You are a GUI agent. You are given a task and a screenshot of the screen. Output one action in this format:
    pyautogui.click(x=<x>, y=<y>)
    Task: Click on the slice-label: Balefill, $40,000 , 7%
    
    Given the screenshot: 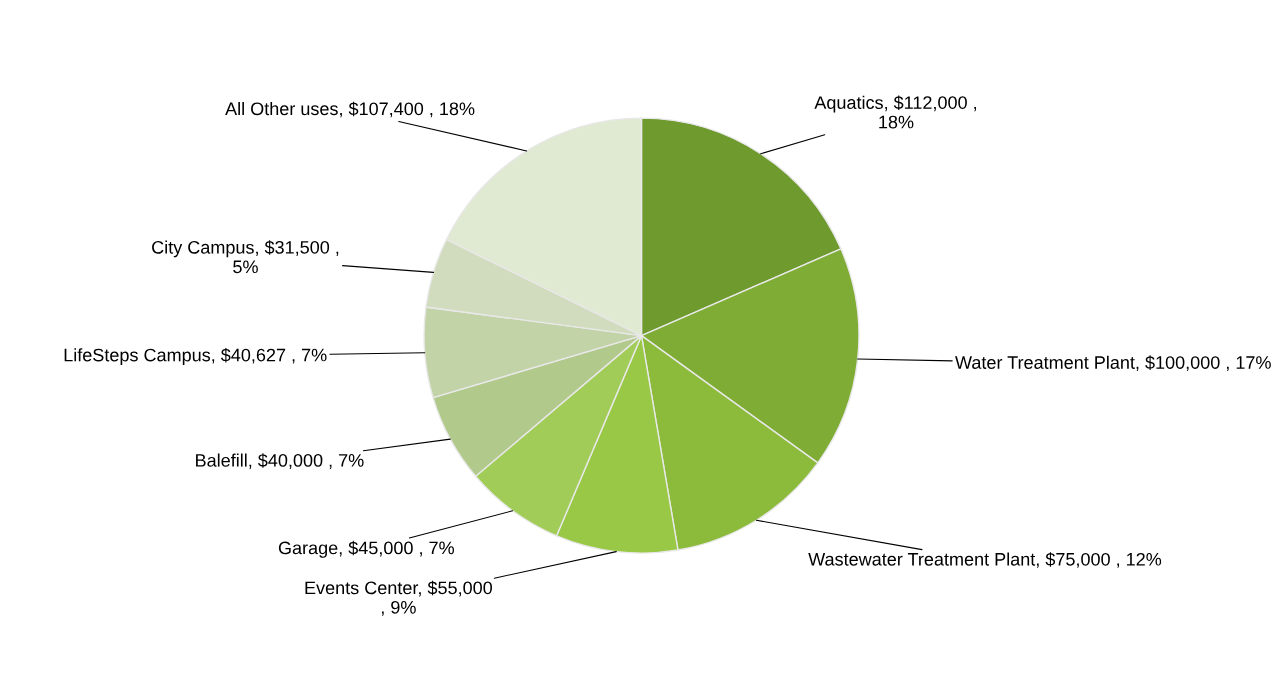 What is the action you would take?
    pyautogui.click(x=280, y=461)
    